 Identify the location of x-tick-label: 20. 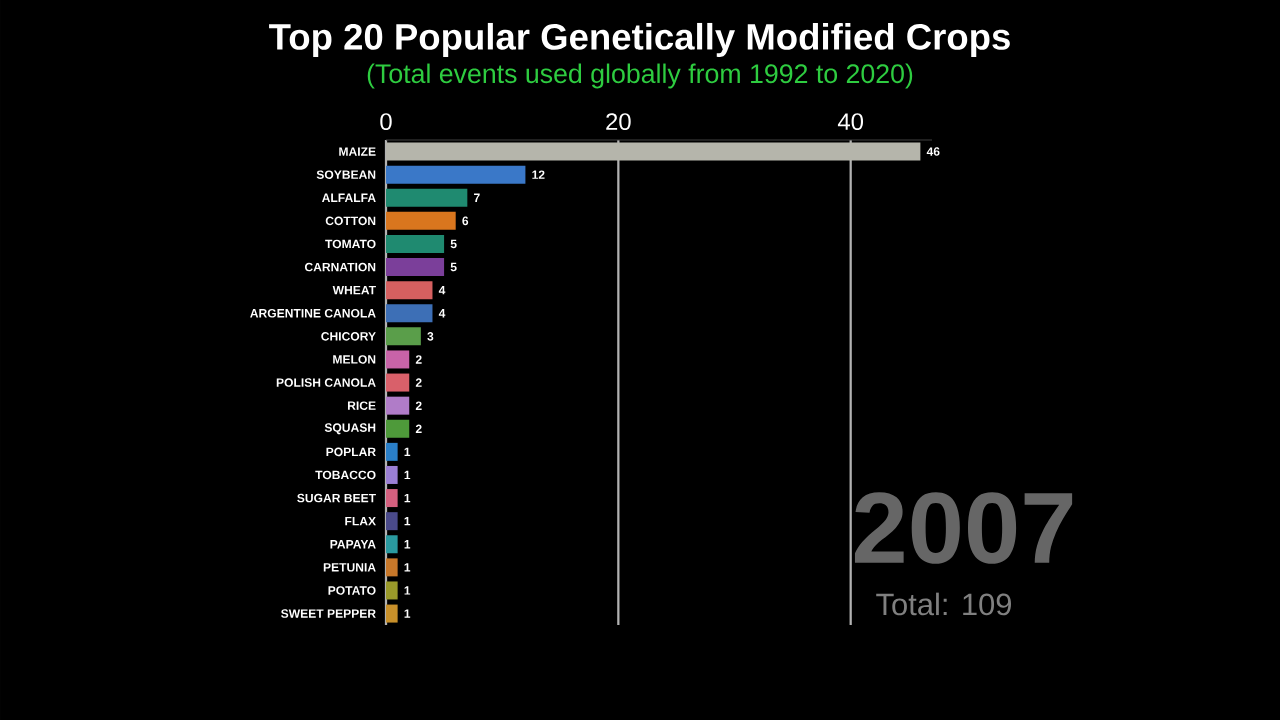
(618, 122).